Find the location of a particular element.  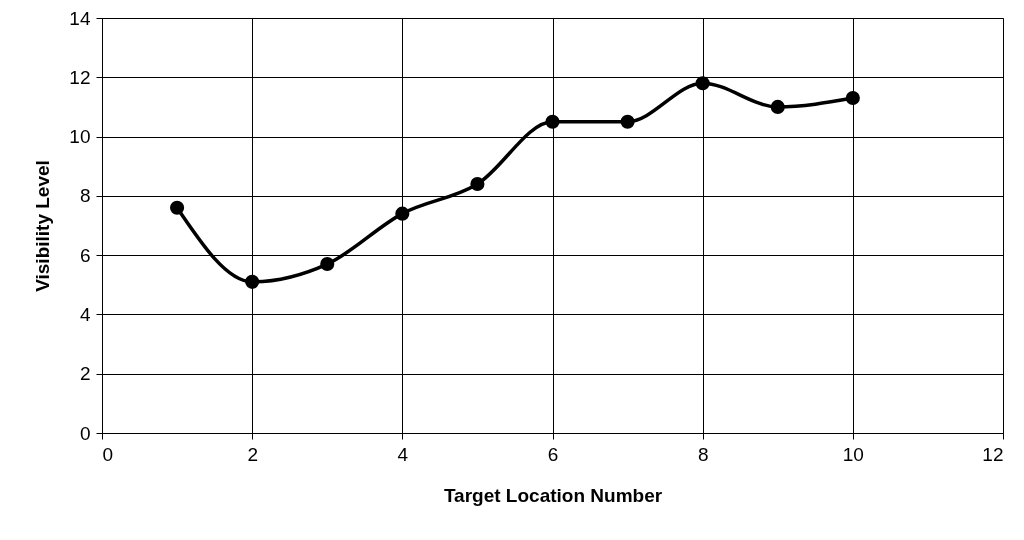

x-axis-title: Target Location Number is located at coordinates (553, 495).